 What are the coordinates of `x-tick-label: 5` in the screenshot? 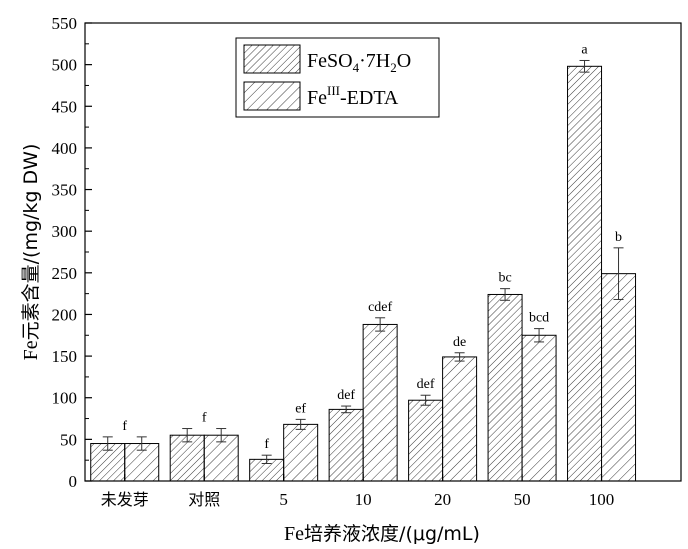 It's located at (283, 499).